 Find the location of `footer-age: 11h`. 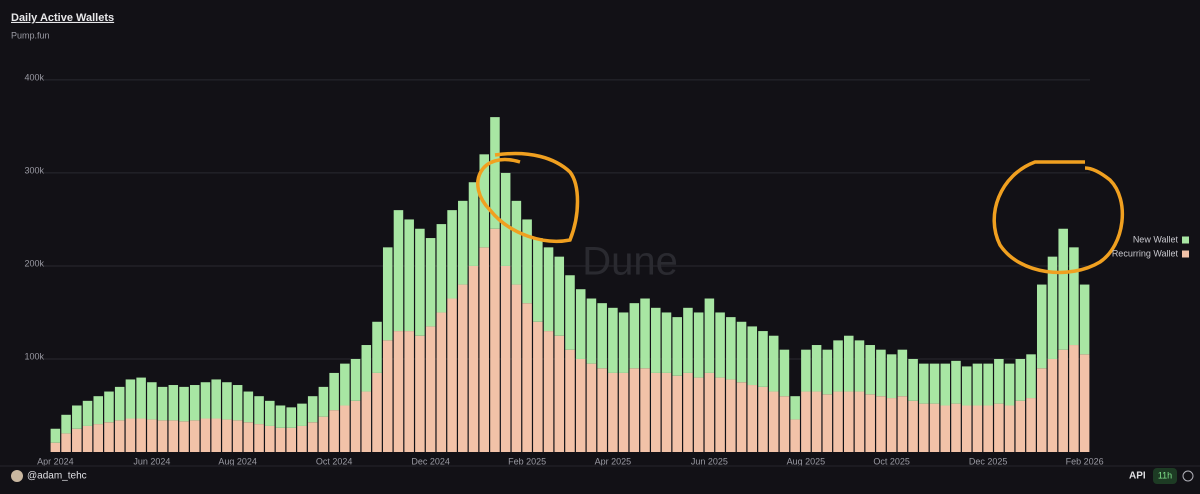

footer-age: 11h is located at coordinates (1165, 475).